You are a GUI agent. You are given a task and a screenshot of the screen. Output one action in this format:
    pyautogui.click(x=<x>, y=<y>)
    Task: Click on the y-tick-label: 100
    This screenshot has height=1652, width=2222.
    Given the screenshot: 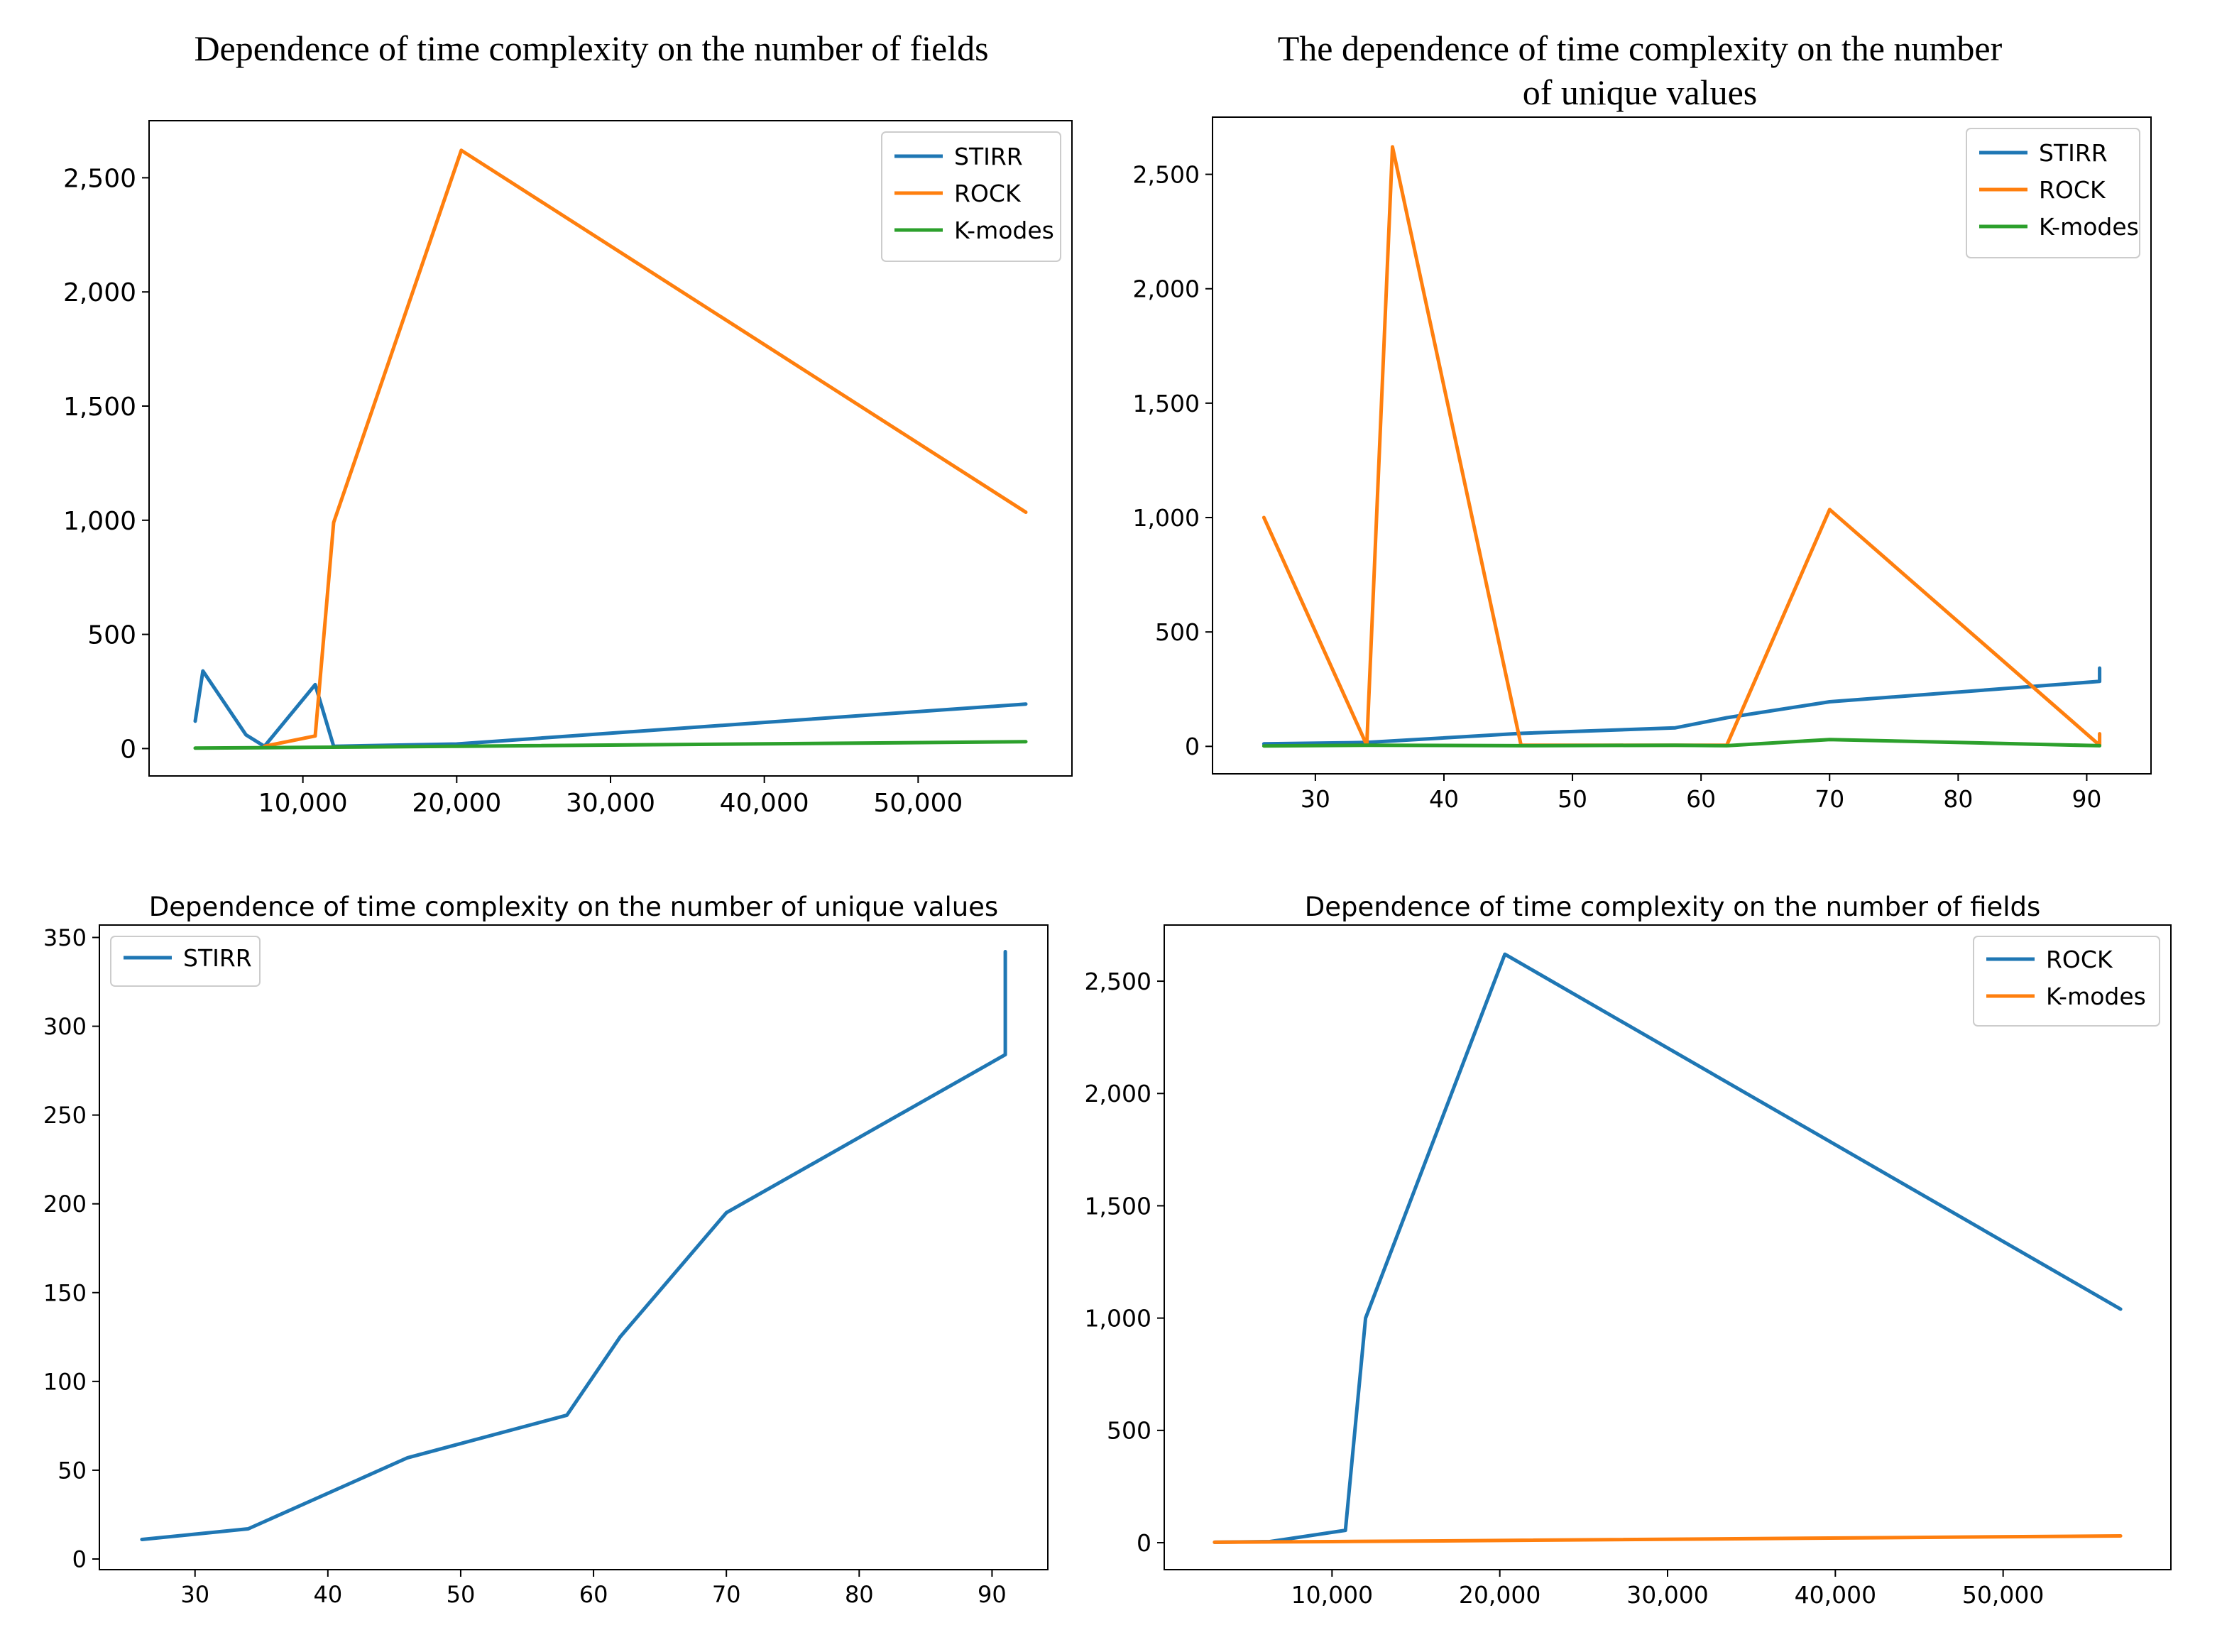 What is the action you would take?
    pyautogui.click(x=65, y=1381)
    